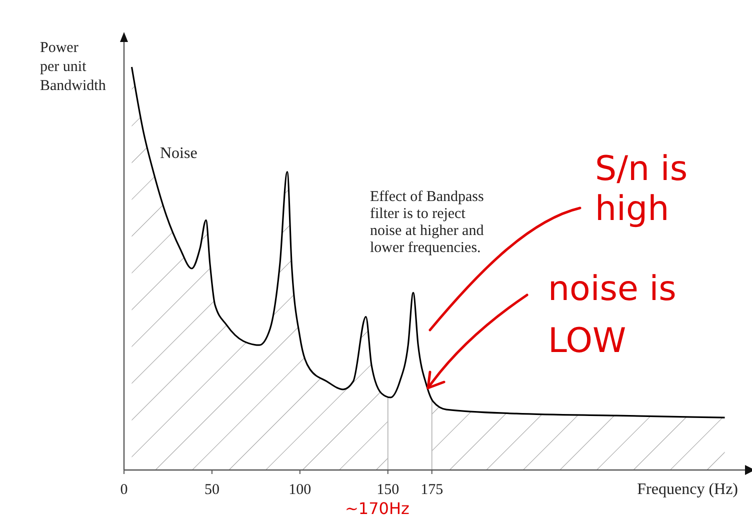  I want to click on y-axis-title: Power per unit Bandwidth, so click(73, 67).